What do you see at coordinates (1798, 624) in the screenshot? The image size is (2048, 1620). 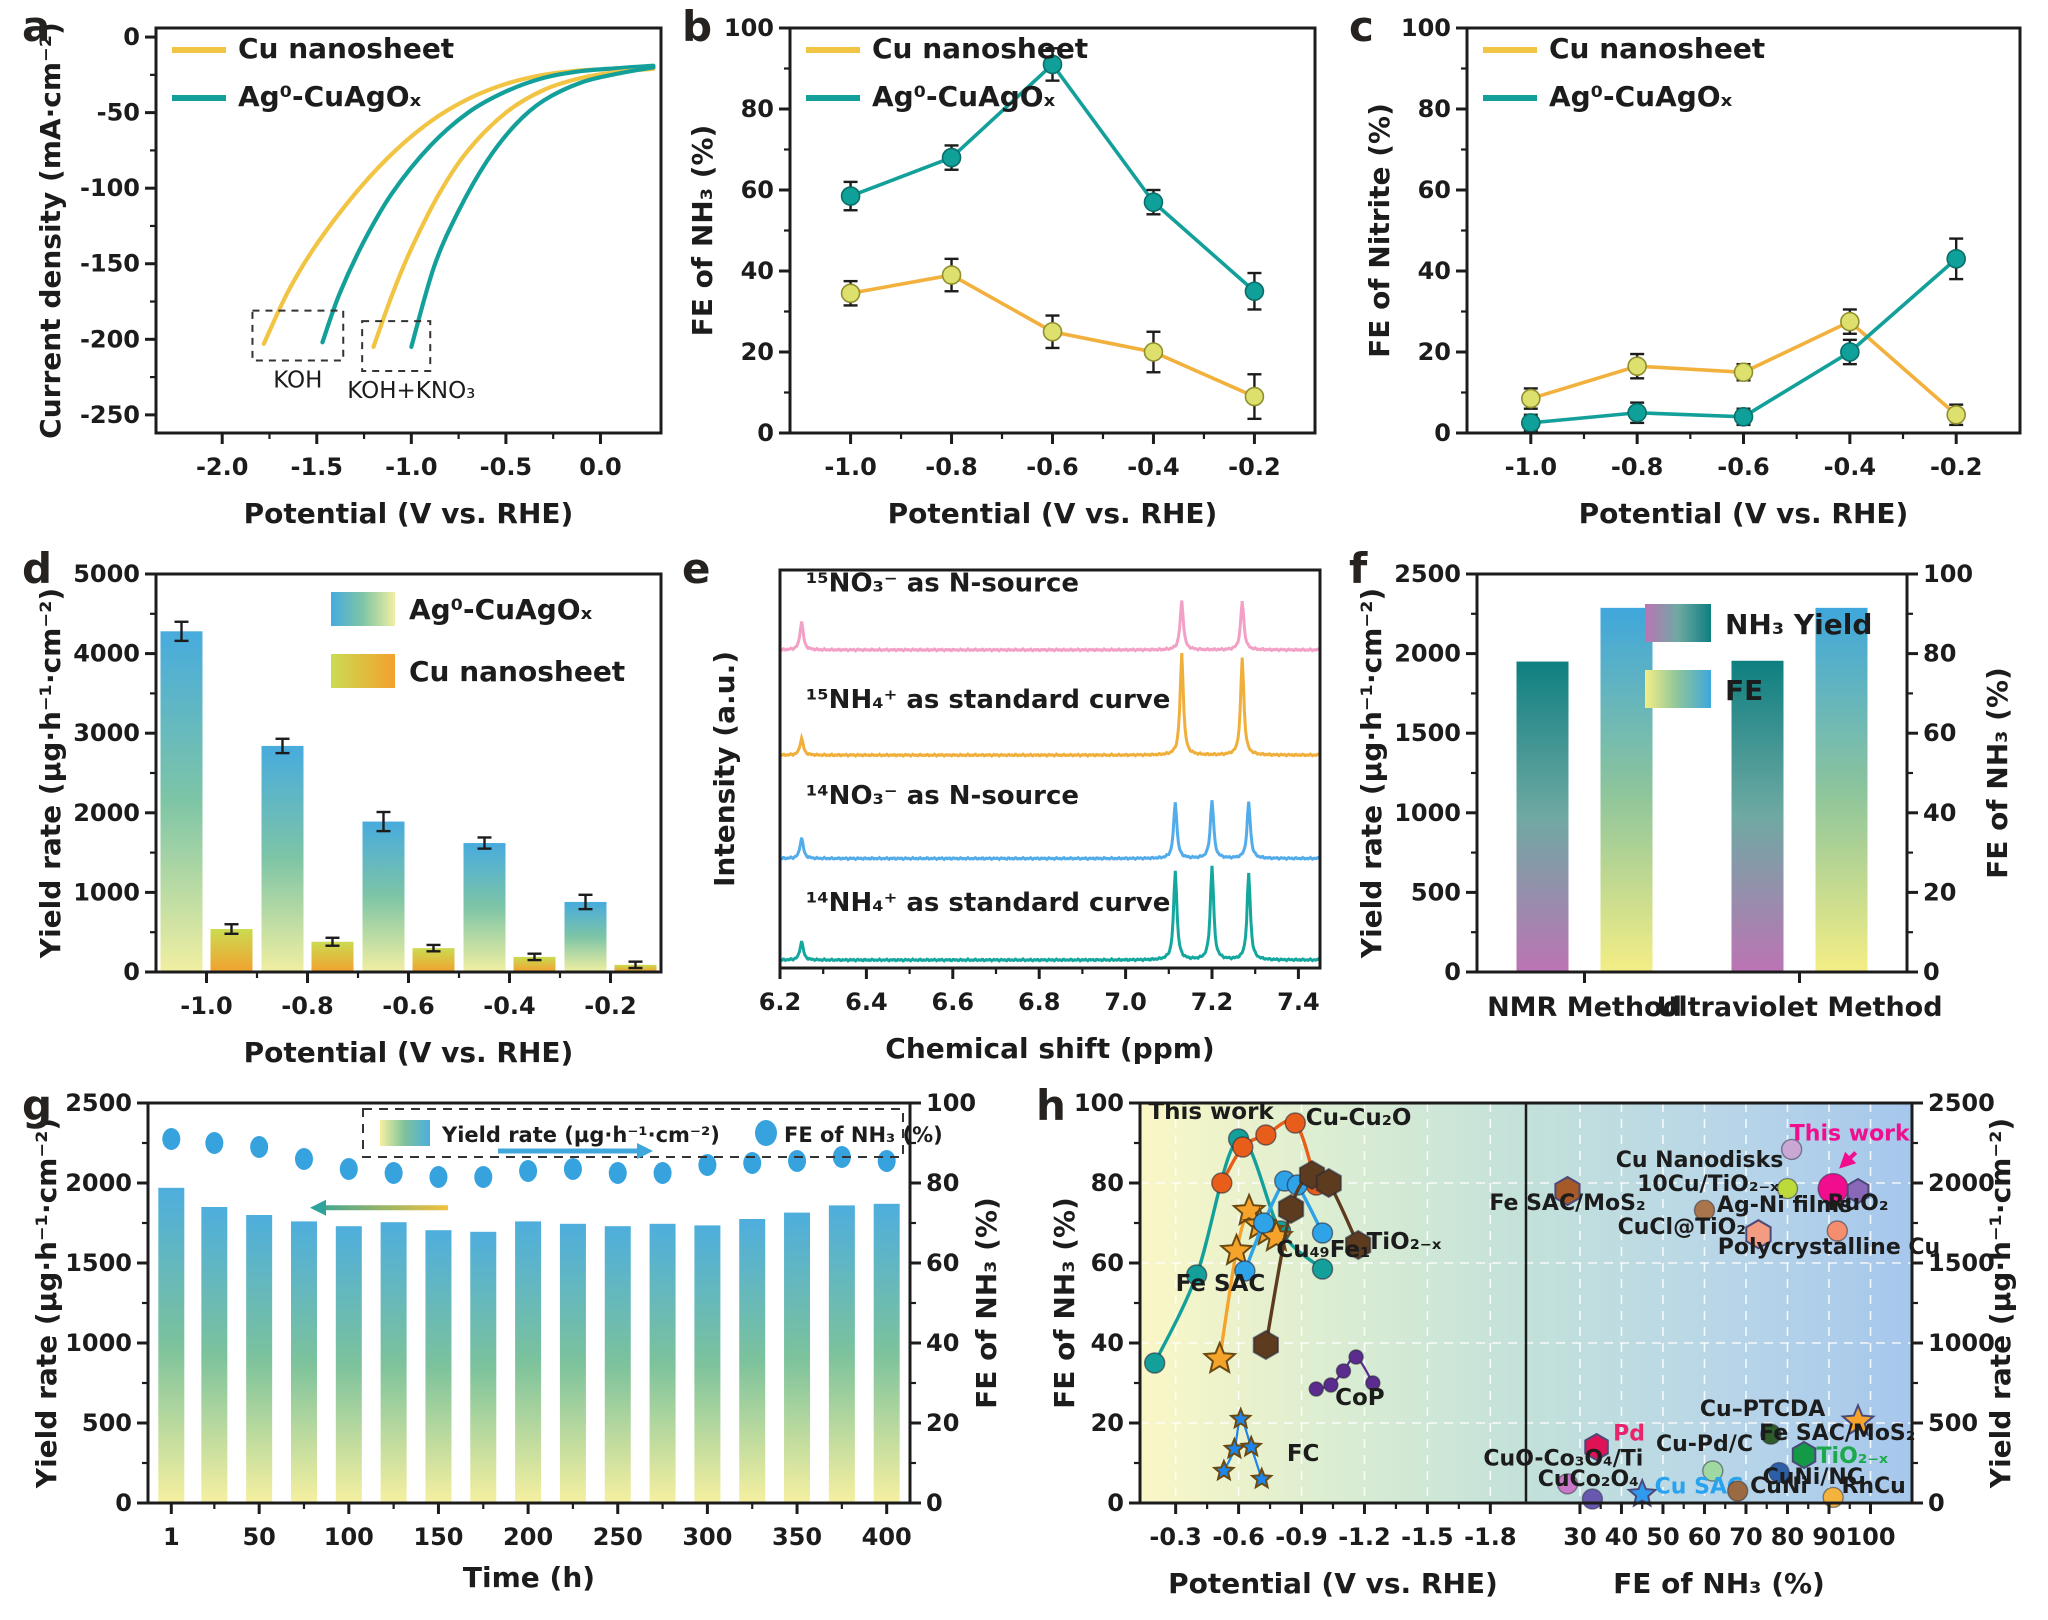 I see `label: NH₃ Yield` at bounding box center [1798, 624].